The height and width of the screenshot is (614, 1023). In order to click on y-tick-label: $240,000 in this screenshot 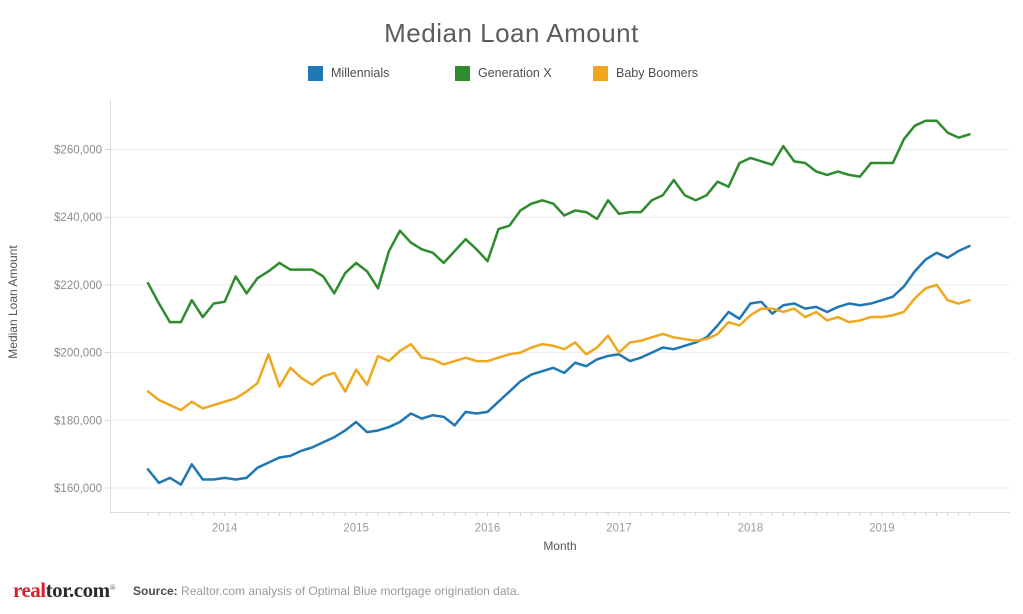, I will do `click(78, 218)`.